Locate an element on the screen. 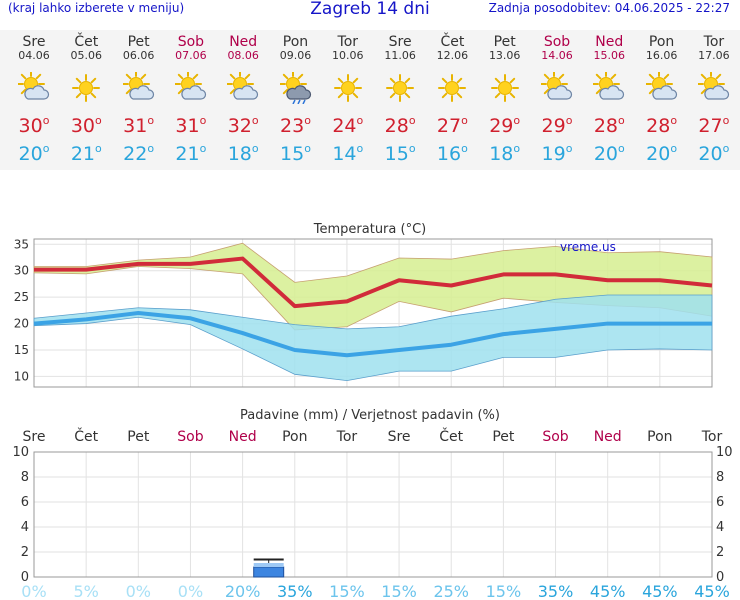 The width and height of the screenshot is (740, 600). day-date: 08.06 is located at coordinates (243, 55).